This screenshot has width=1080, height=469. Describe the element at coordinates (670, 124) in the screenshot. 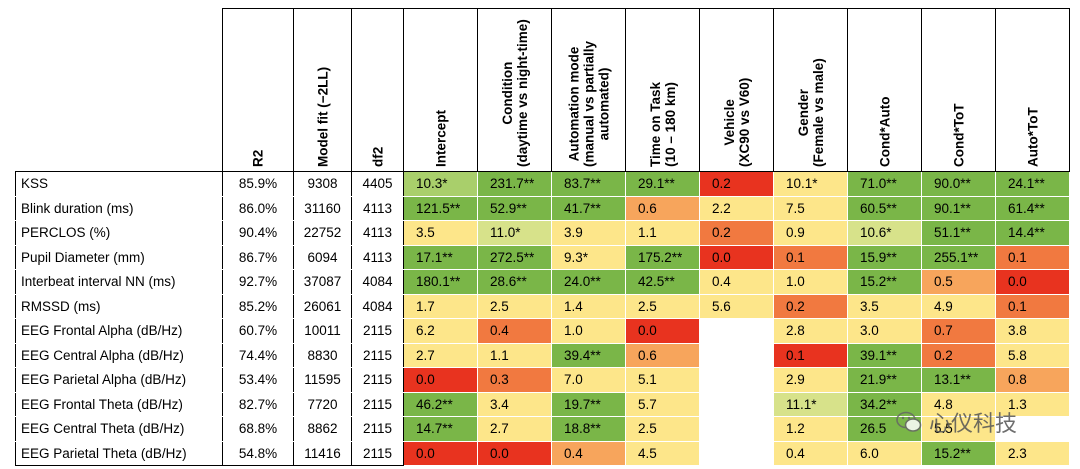

I see `header-effect-line: (10 – 180 km)` at that location.